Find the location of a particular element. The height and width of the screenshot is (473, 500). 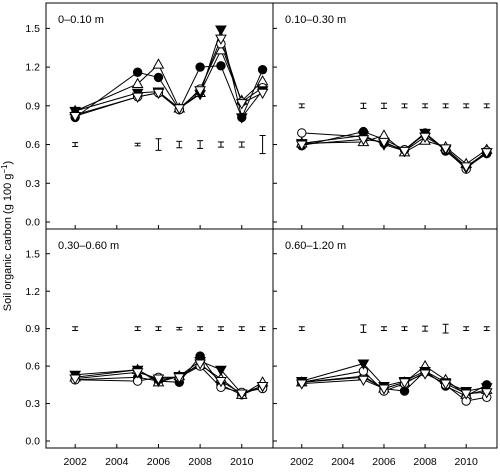

y-axis-label: Soil organic carbon (g 100 g−1) is located at coordinates (7, 236).